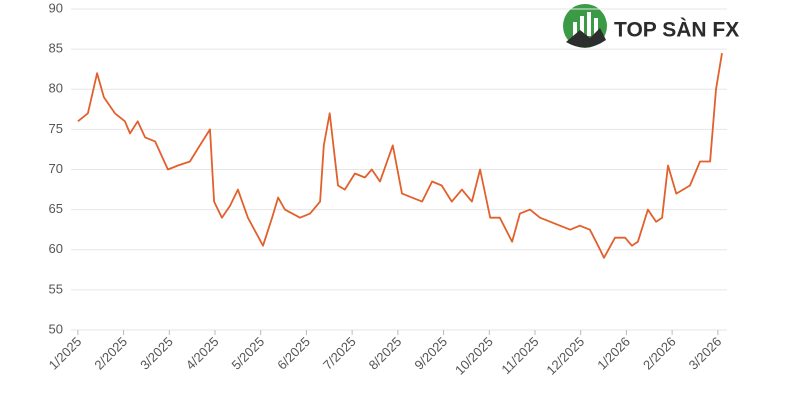 This screenshot has height=400, width=800. What do you see at coordinates (56, 48) in the screenshot?
I see `y-tick-label: 85` at bounding box center [56, 48].